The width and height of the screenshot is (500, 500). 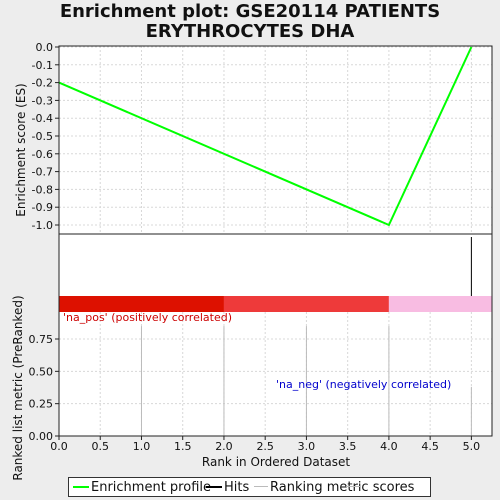 I want to click on legend-swatch-enrichment-profile, so click(x=81, y=487).